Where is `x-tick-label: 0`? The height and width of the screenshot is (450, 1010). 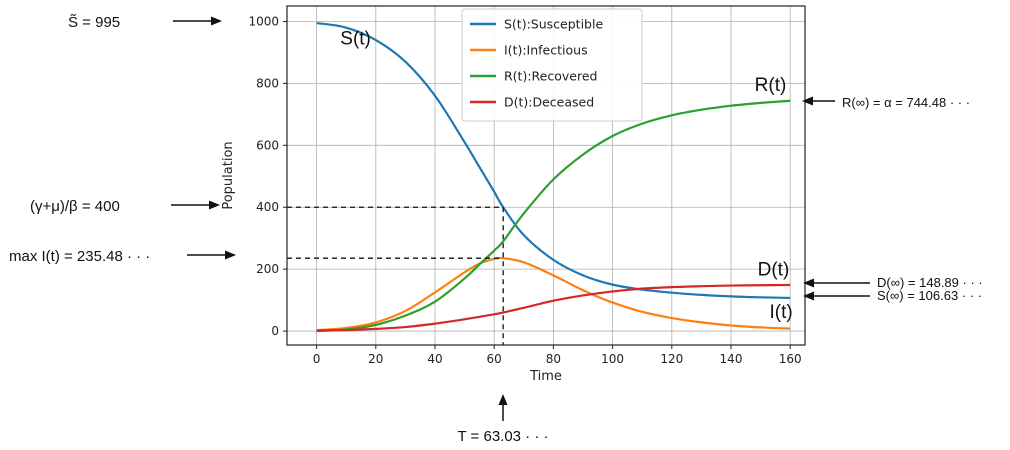 x-tick-label: 0 is located at coordinates (317, 359).